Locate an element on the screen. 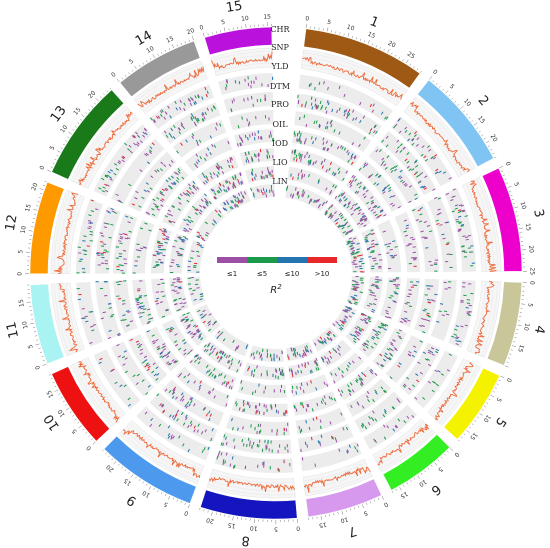 The height and width of the screenshot is (548, 550). tick-label: 10 is located at coordinates (25, 324).